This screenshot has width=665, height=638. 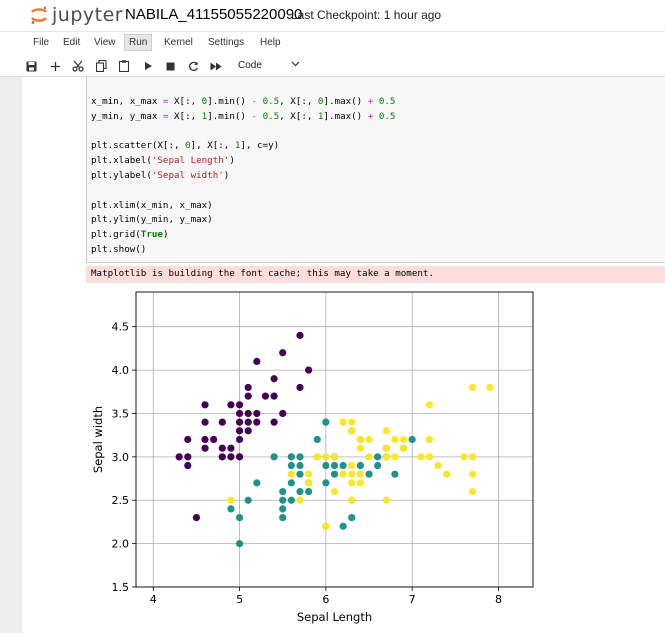 What do you see at coordinates (268, 66) in the screenshot?
I see `cell-type-select: Code` at bounding box center [268, 66].